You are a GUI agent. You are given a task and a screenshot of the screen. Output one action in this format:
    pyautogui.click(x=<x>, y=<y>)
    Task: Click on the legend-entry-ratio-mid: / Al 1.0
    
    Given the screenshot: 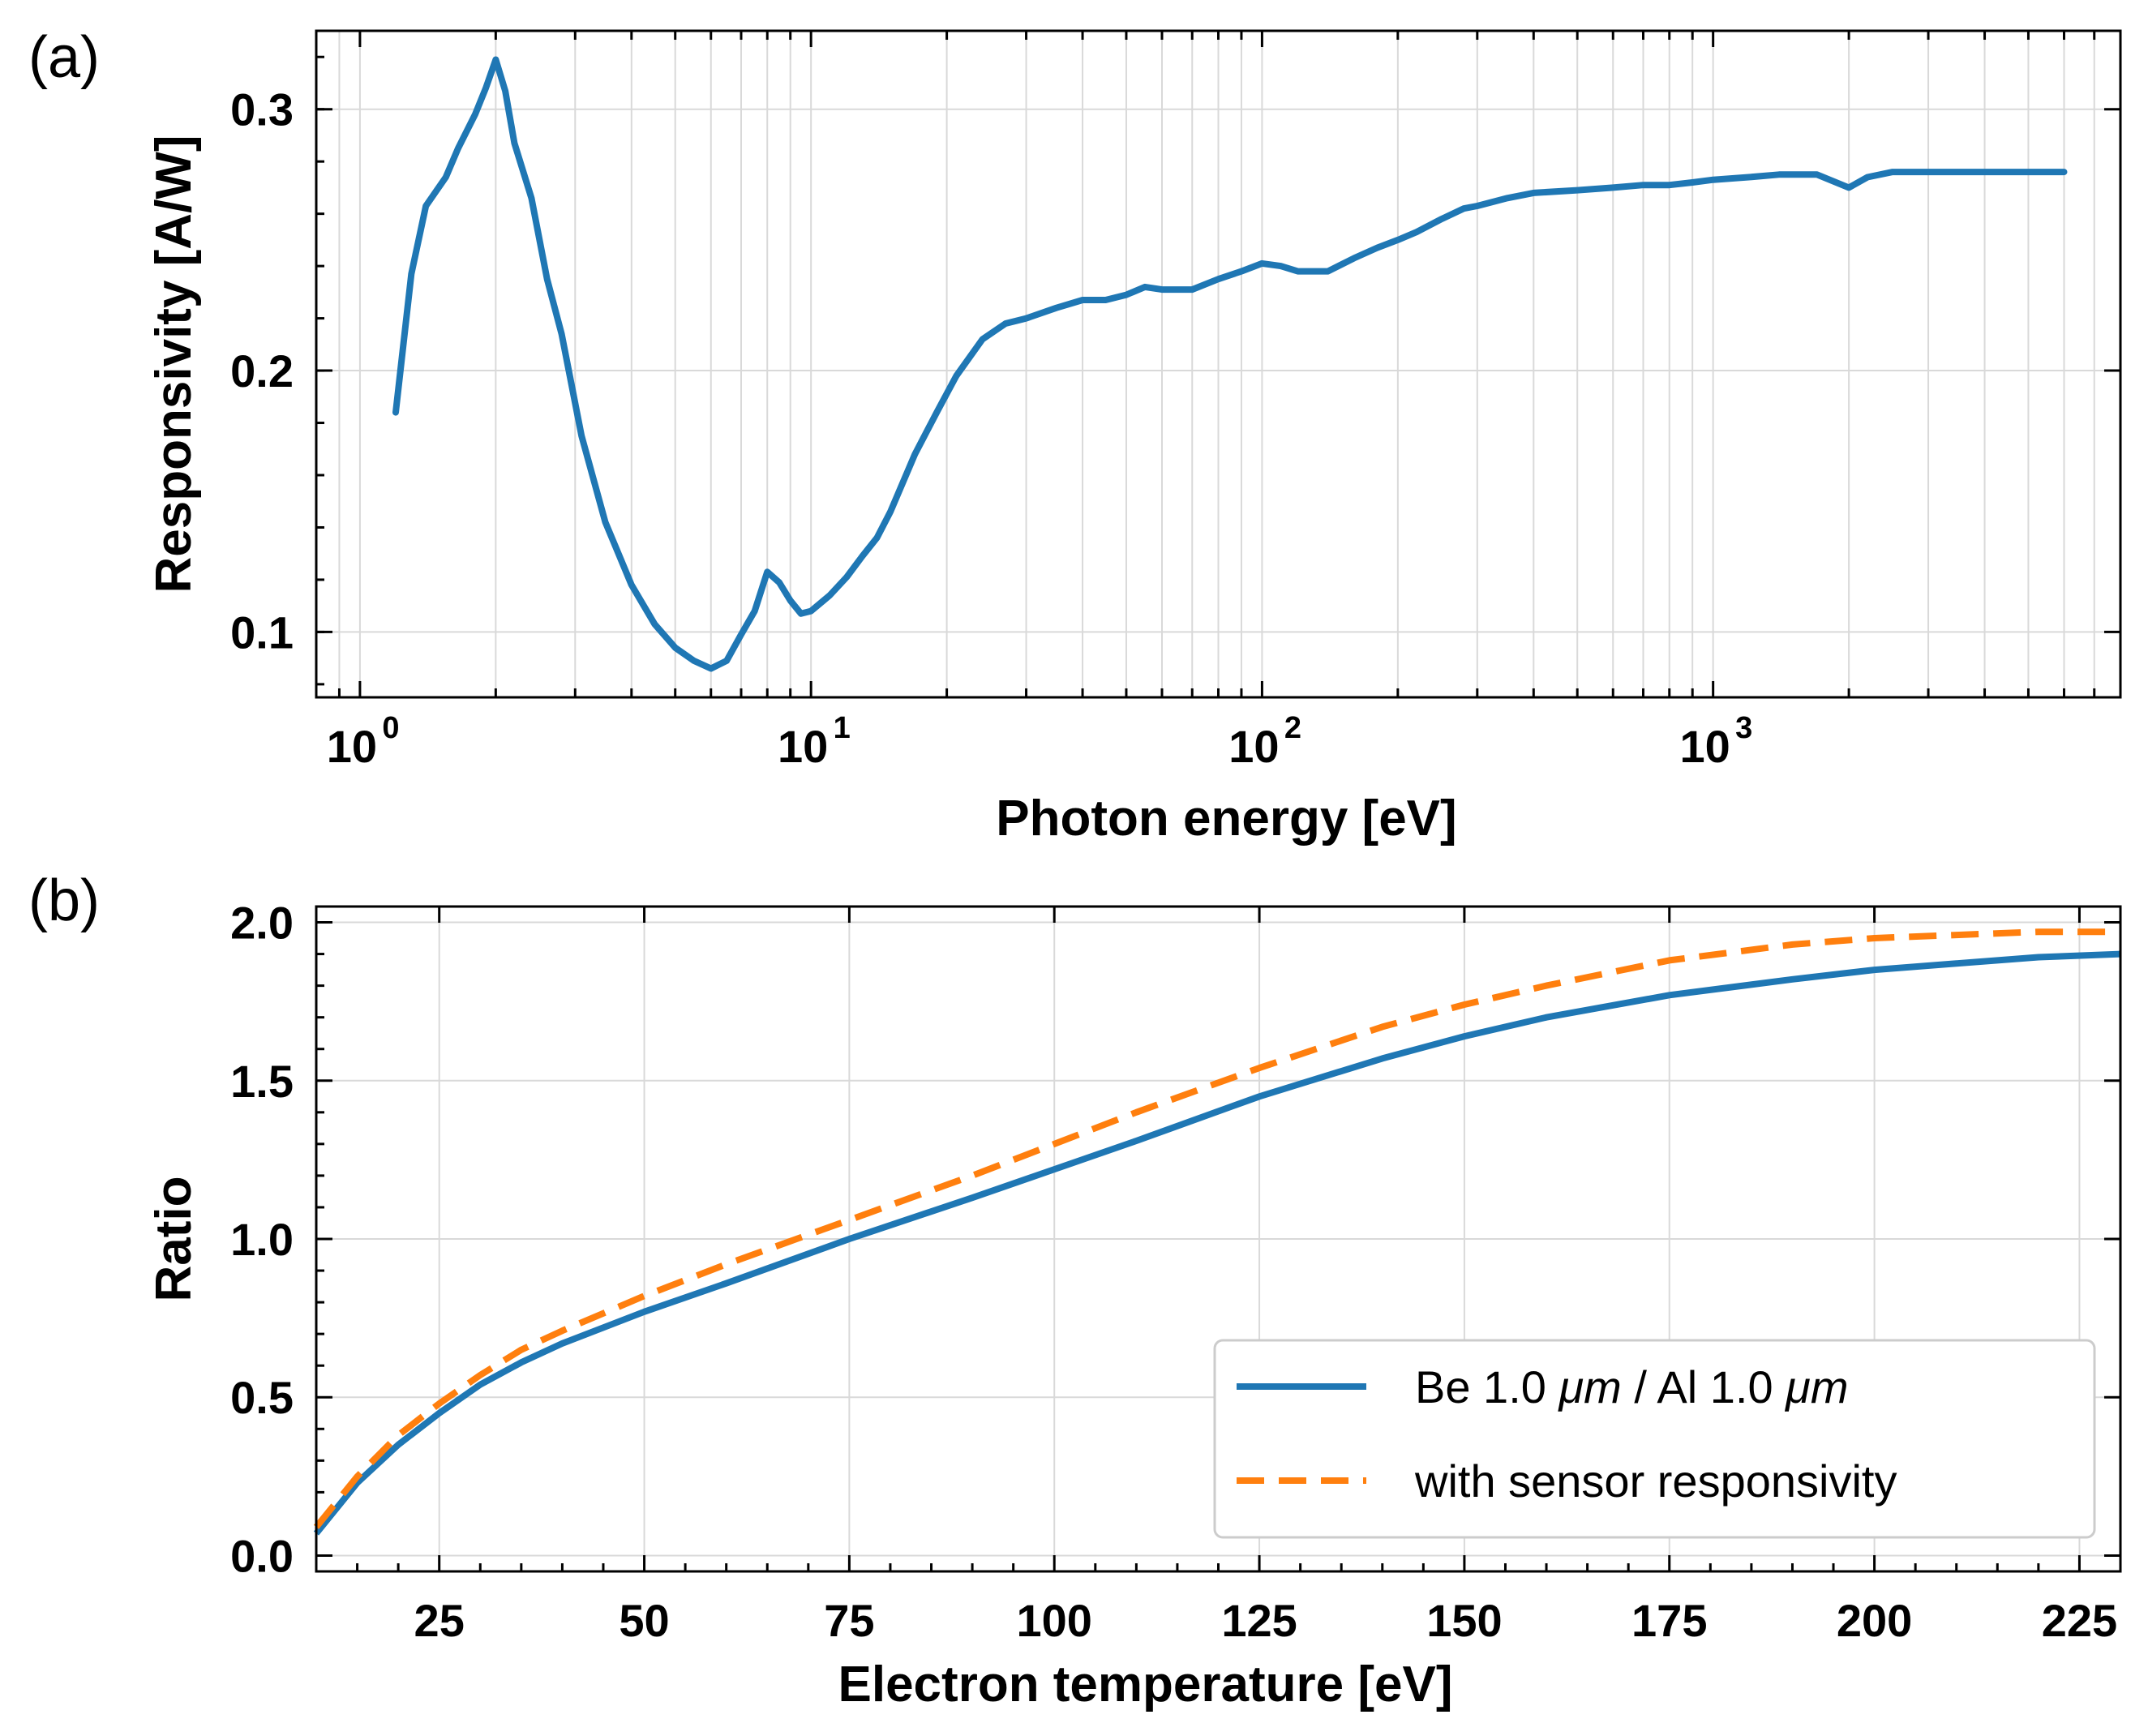 What is the action you would take?
    pyautogui.click(x=1704, y=1386)
    